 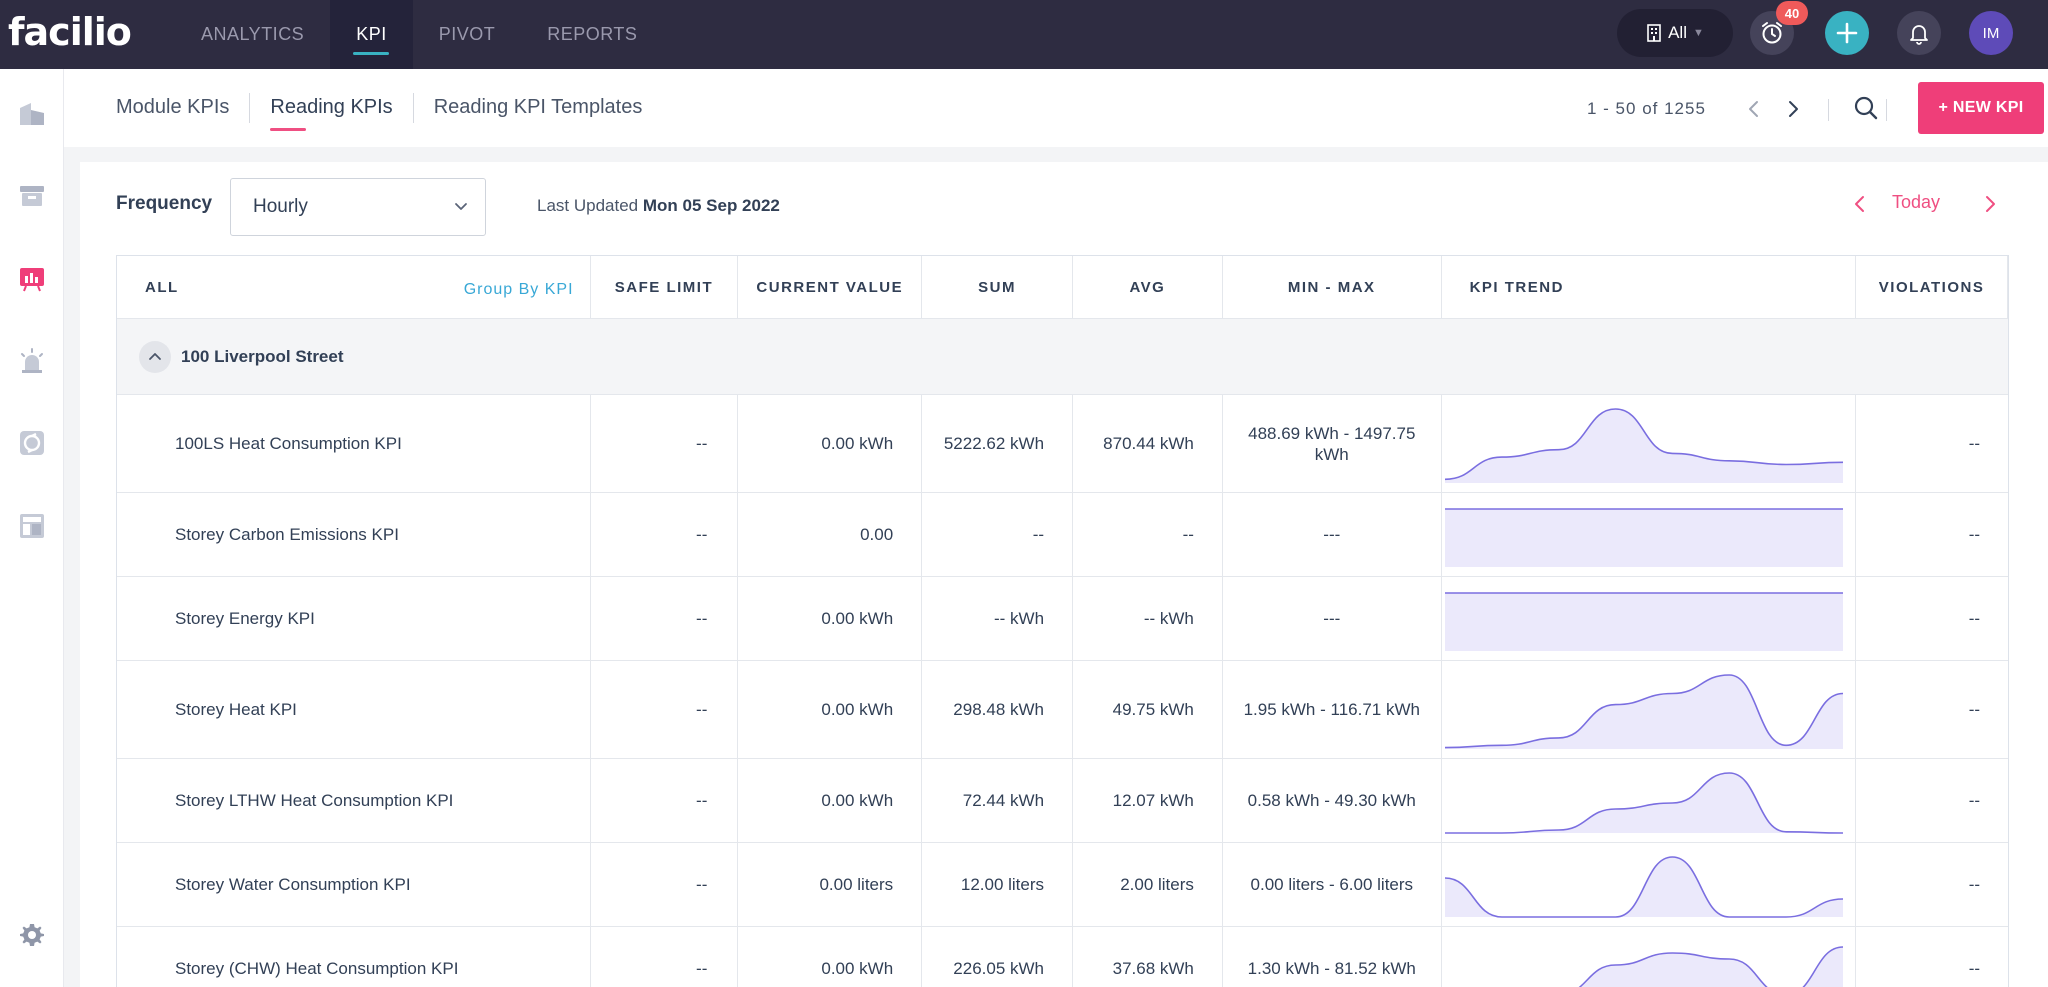 I want to click on header-avg: AVG, so click(x=1148, y=287).